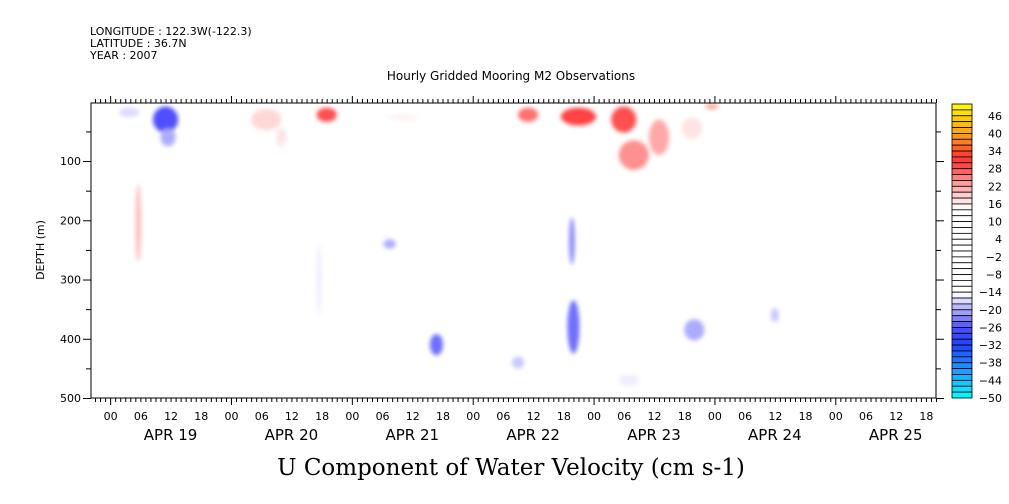 The image size is (1009, 504). What do you see at coordinates (995, 151) in the screenshot?
I see `colorbar-label: 34` at bounding box center [995, 151].